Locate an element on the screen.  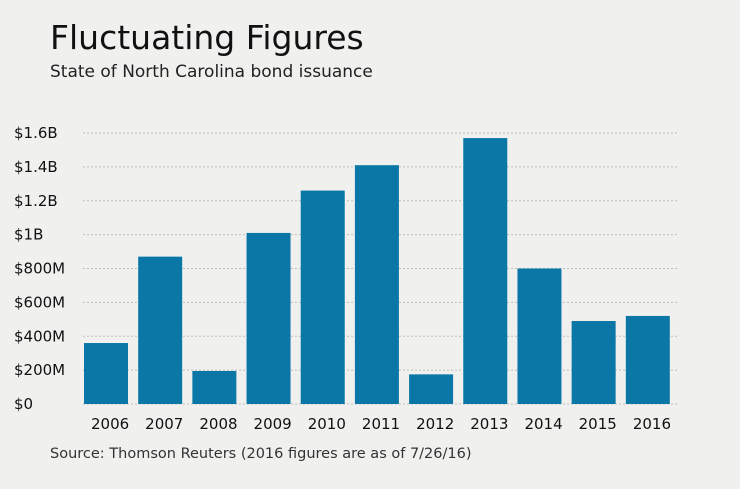
y-tick-label: $600M is located at coordinates (39, 302).